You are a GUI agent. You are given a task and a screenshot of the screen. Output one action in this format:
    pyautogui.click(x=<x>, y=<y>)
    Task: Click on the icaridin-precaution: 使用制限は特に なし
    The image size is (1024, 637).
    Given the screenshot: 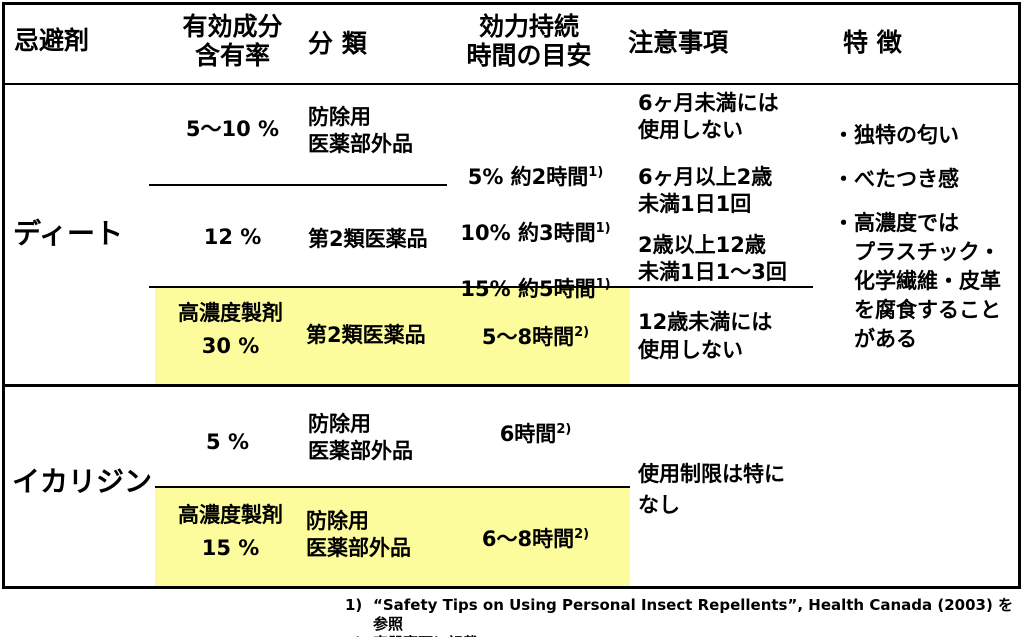 What is the action you would take?
    pyautogui.click(x=711, y=489)
    